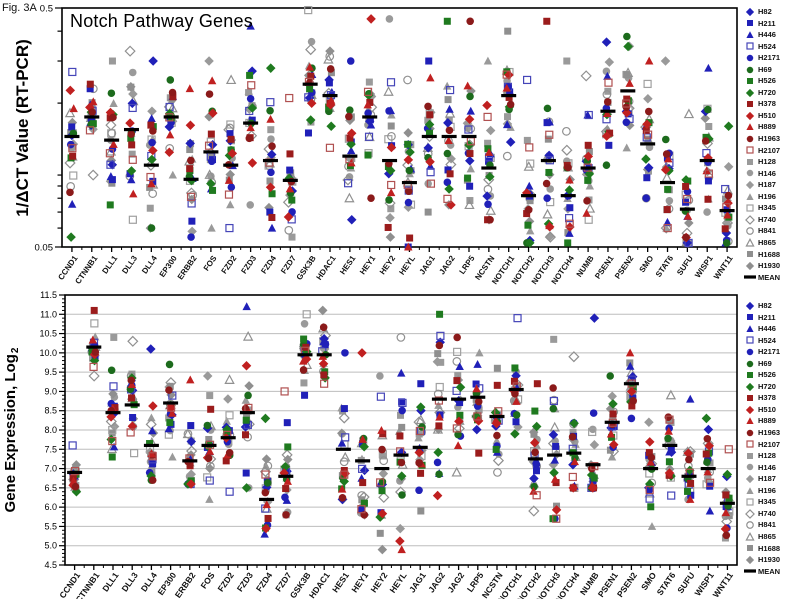  I want to click on y-tick-label: 7.0, so click(50, 469).